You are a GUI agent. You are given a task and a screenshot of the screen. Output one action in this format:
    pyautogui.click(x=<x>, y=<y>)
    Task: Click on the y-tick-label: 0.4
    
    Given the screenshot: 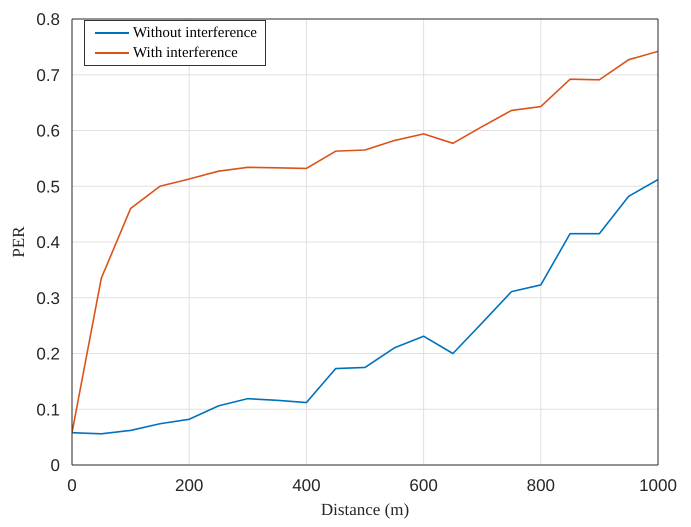 What is the action you would take?
    pyautogui.click(x=48, y=242)
    